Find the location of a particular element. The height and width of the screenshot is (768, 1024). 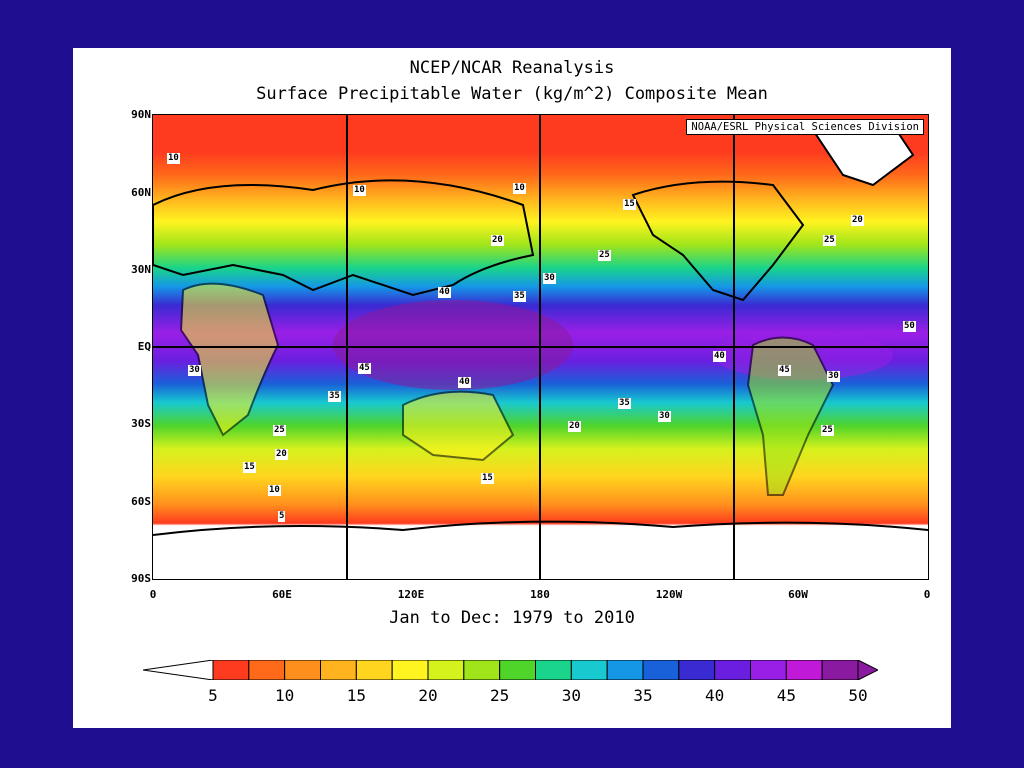

lon-label-0-east: 0 is located at coordinates (927, 594).